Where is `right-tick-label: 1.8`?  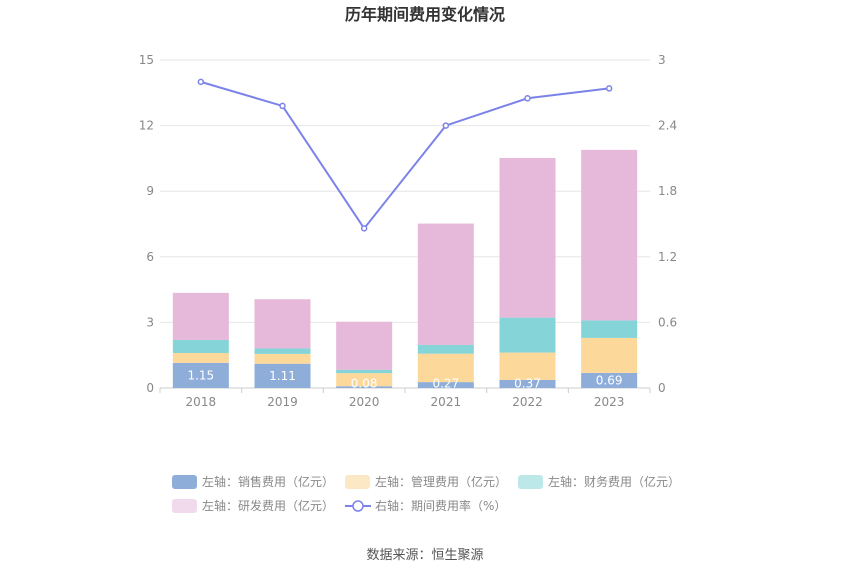
right-tick-label: 1.8 is located at coordinates (667, 191).